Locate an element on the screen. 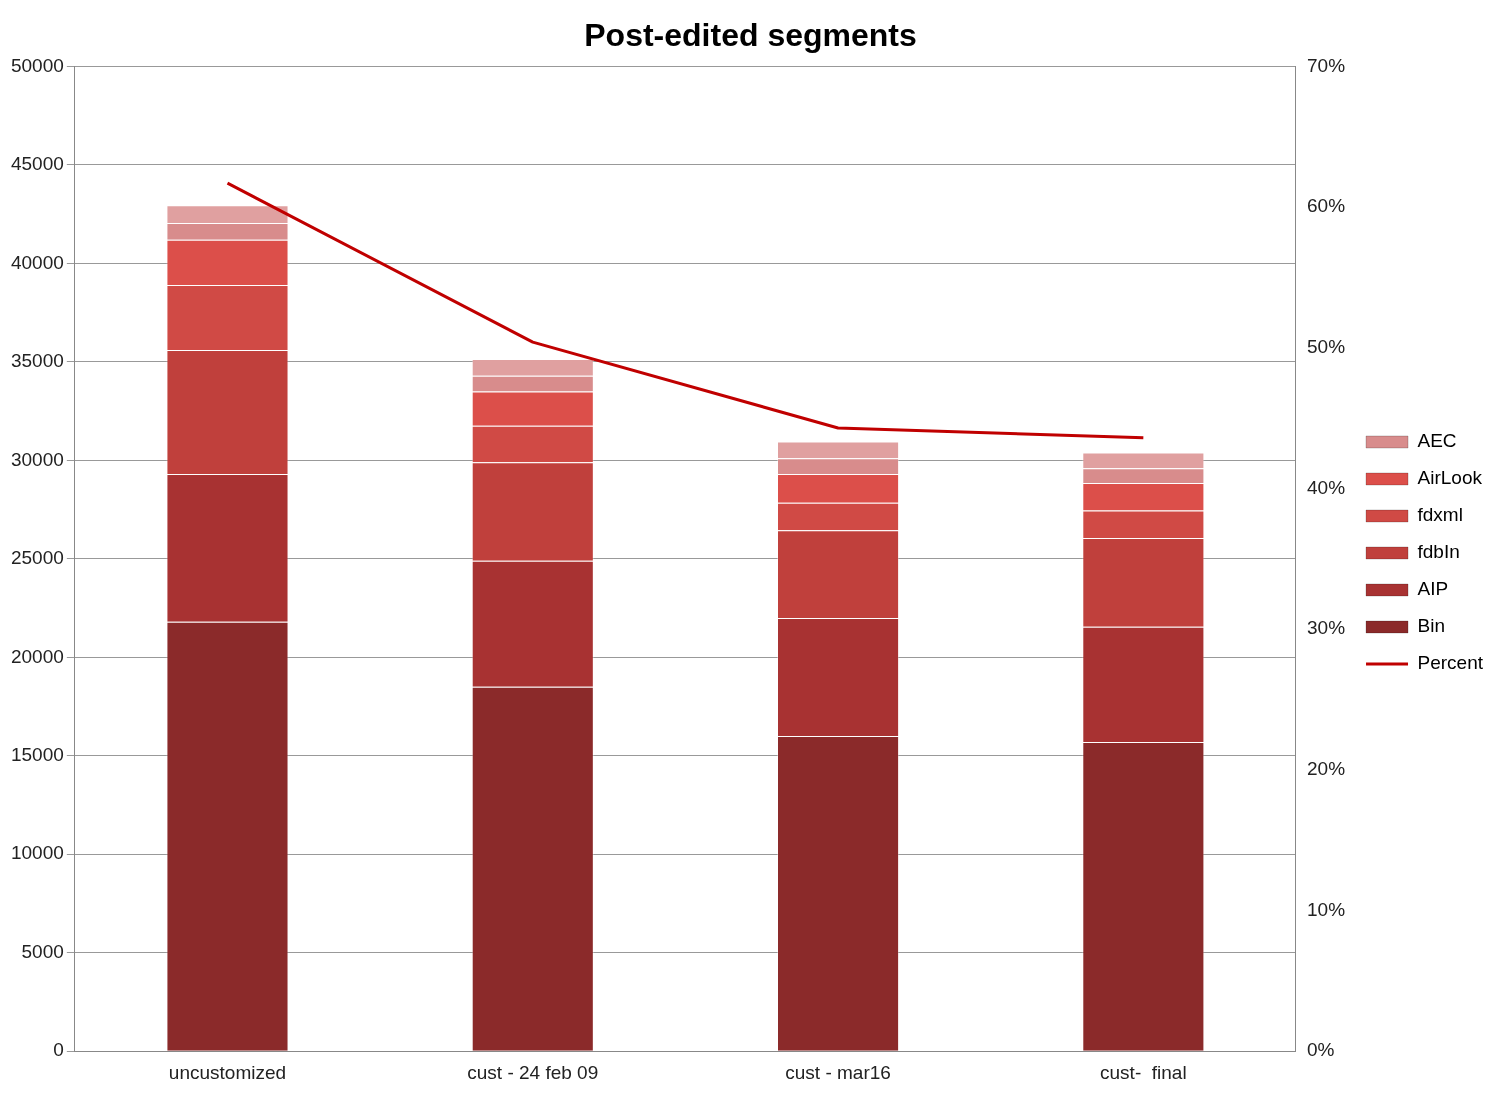 This screenshot has height=1103, width=1507. y-tick-label: 45000 is located at coordinates (37, 164).